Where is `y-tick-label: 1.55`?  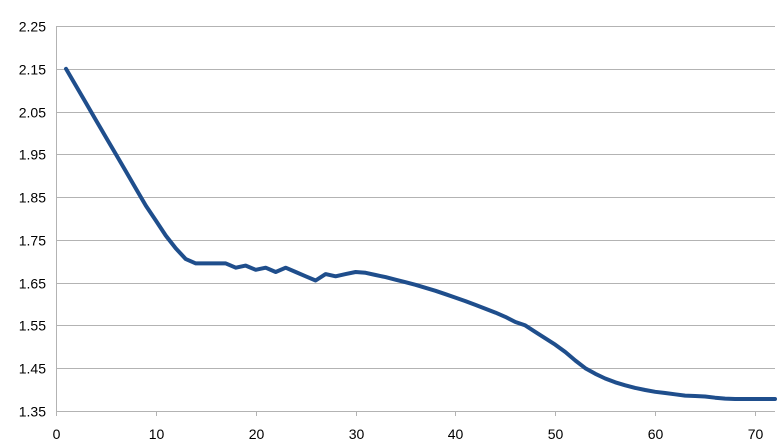
y-tick-label: 1.55 is located at coordinates (32, 326).